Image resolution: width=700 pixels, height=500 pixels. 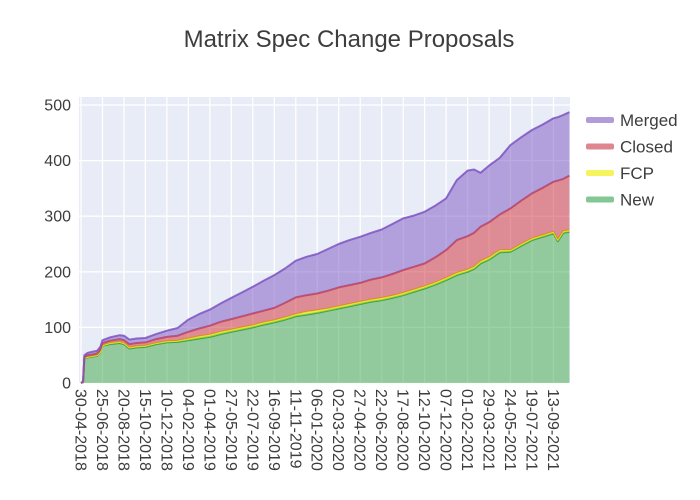 I want to click on legend-item-merged: Merged, so click(x=632, y=120).